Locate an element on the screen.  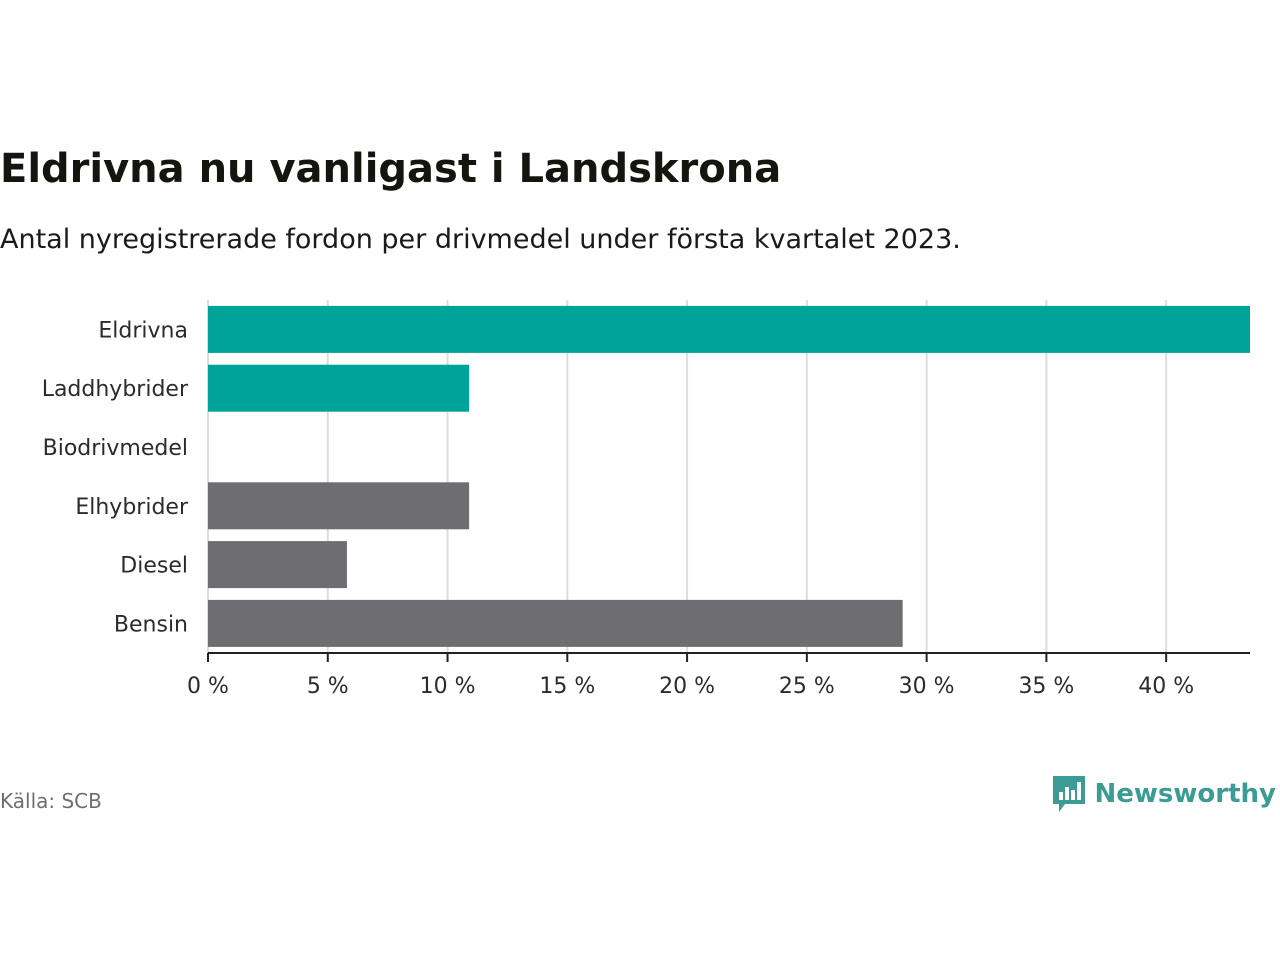
bar-bensin is located at coordinates (555, 623).